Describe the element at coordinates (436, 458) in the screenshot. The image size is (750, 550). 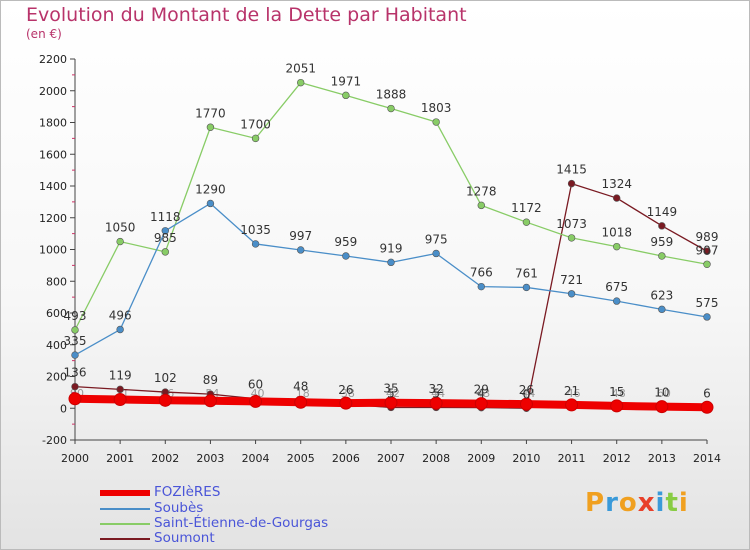
I see `x-tick-label: 2008` at that location.